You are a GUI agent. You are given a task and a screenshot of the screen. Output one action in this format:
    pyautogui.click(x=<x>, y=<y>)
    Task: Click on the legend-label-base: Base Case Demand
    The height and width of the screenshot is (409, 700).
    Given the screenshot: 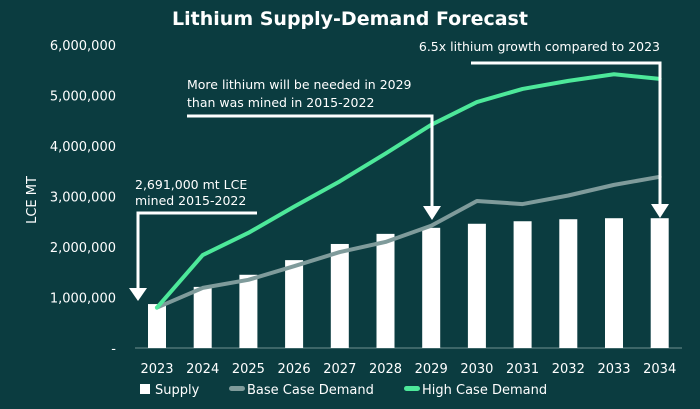 What is the action you would take?
    pyautogui.click(x=310, y=390)
    